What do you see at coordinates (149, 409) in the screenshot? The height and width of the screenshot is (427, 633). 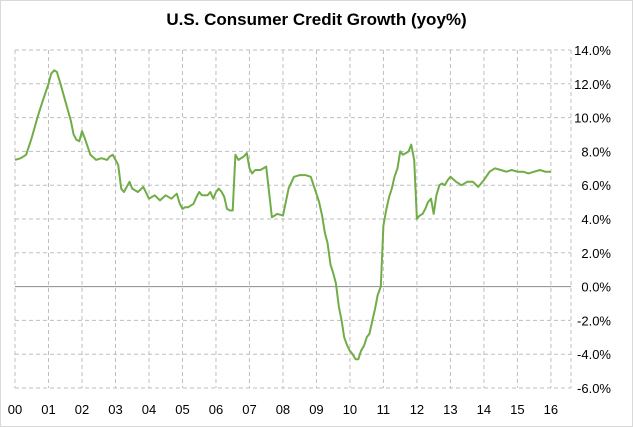 I see `x-tick-label: 04` at bounding box center [149, 409].